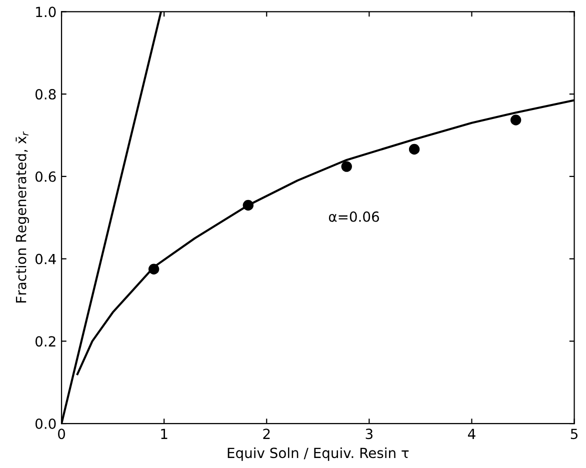 The image size is (586, 468). What do you see at coordinates (45, 341) in the screenshot?
I see `y-tick-label: 0.2` at bounding box center [45, 341].